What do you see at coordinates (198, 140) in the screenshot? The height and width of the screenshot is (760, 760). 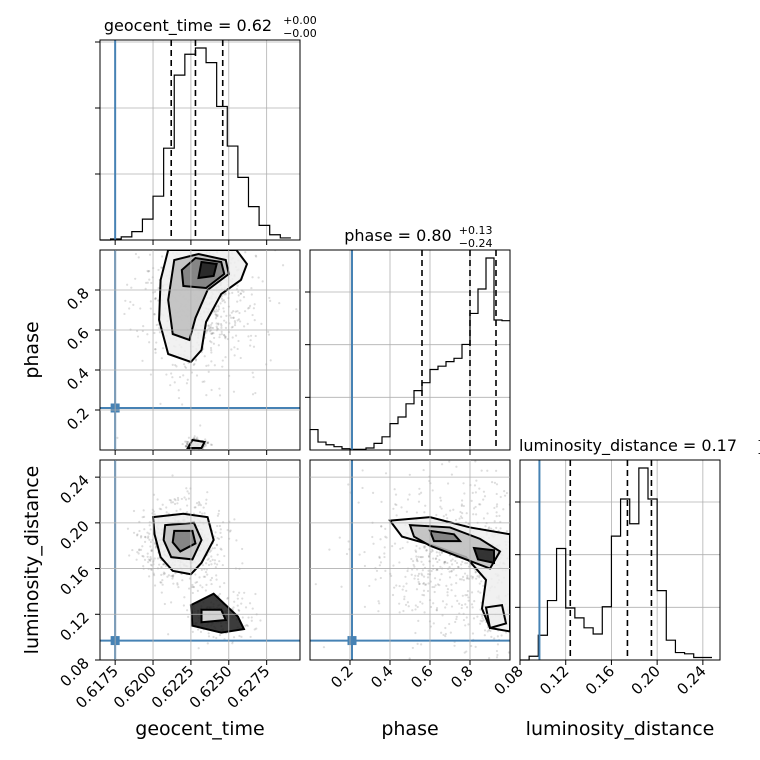 I see `hist-panel-geocent_time` at bounding box center [198, 140].